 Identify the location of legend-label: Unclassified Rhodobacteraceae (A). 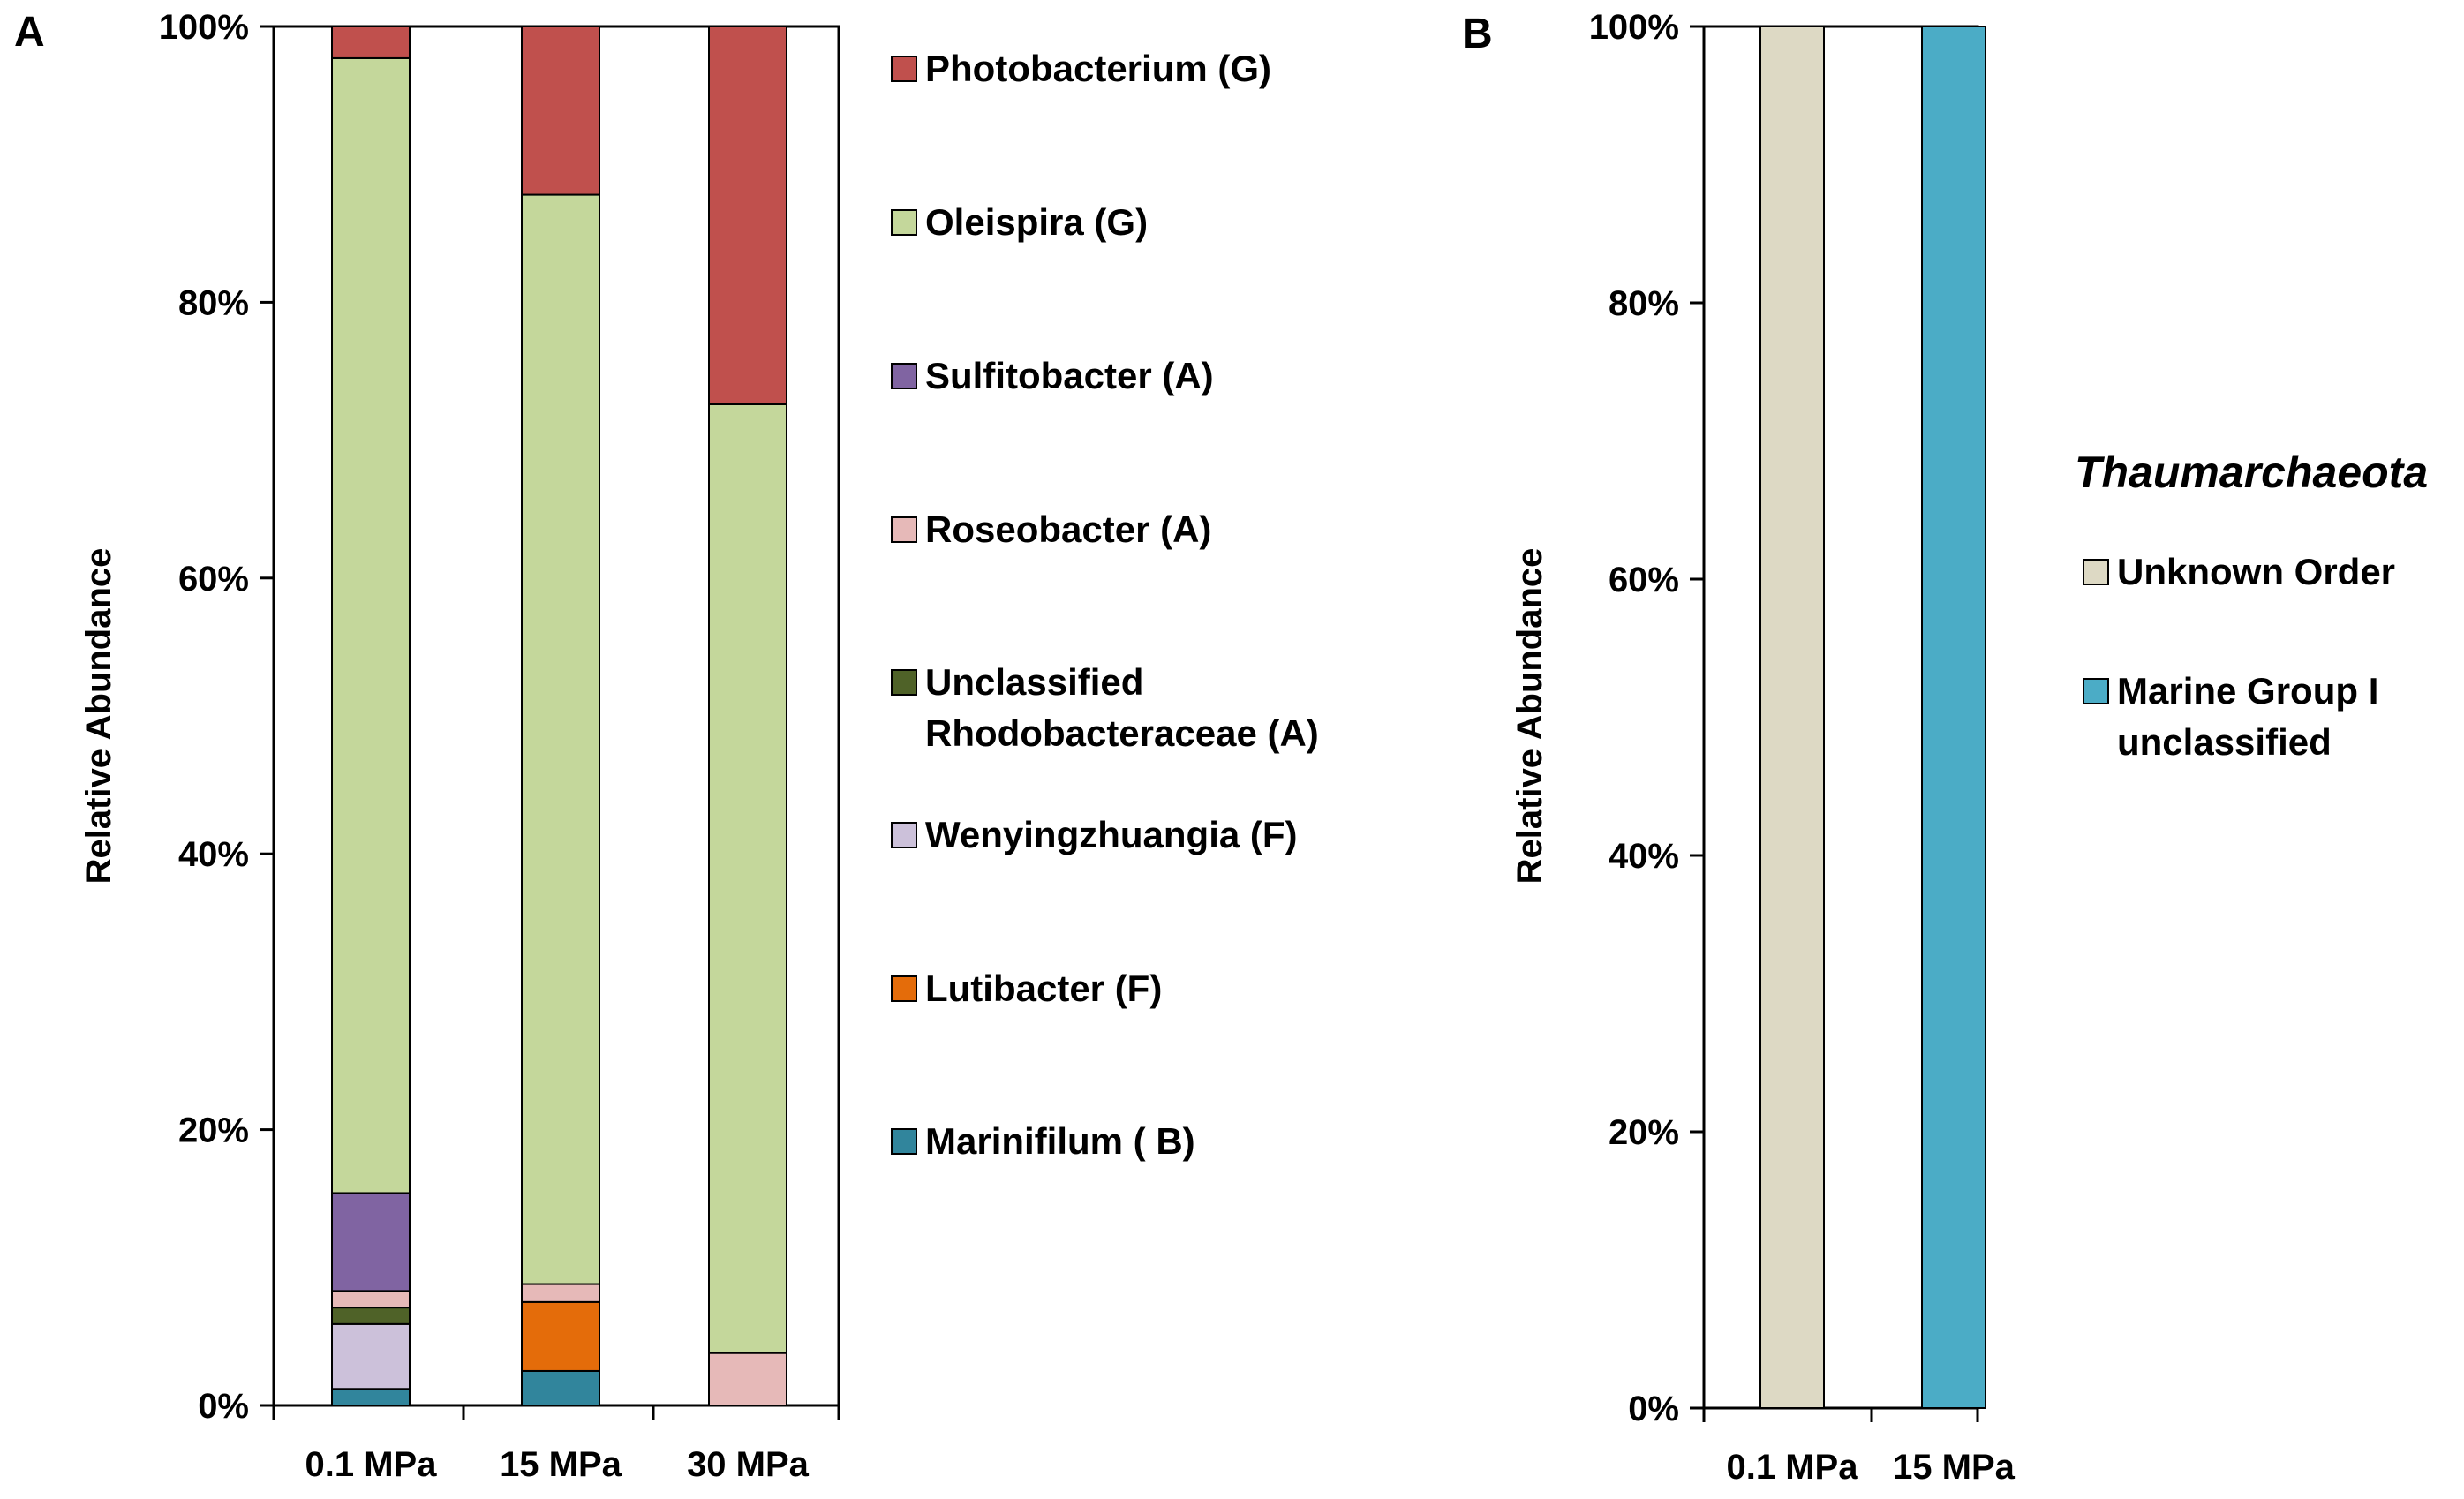
(1122, 707).